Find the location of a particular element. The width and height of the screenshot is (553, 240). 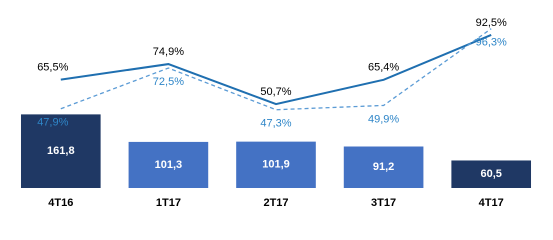

bar-value-label: 101,3 is located at coordinates (169, 165).